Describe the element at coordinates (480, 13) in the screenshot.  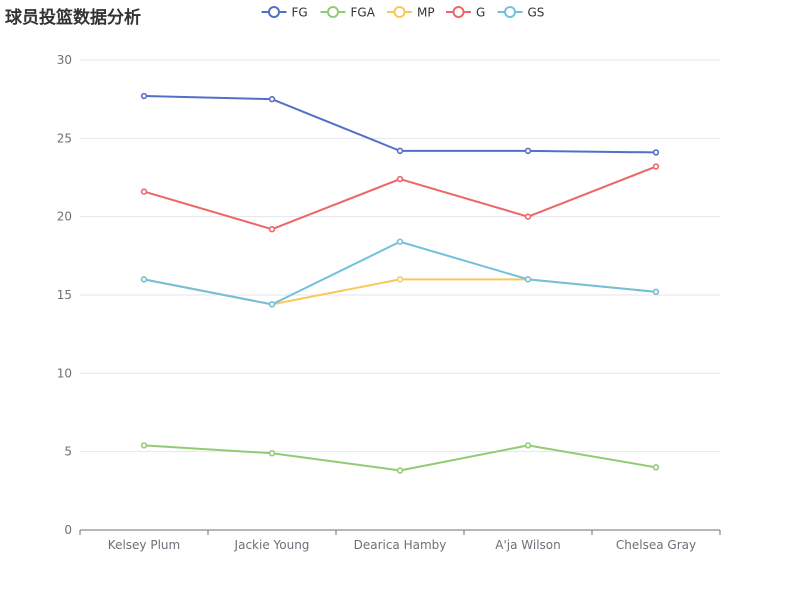
I see `legend-label: G` at that location.